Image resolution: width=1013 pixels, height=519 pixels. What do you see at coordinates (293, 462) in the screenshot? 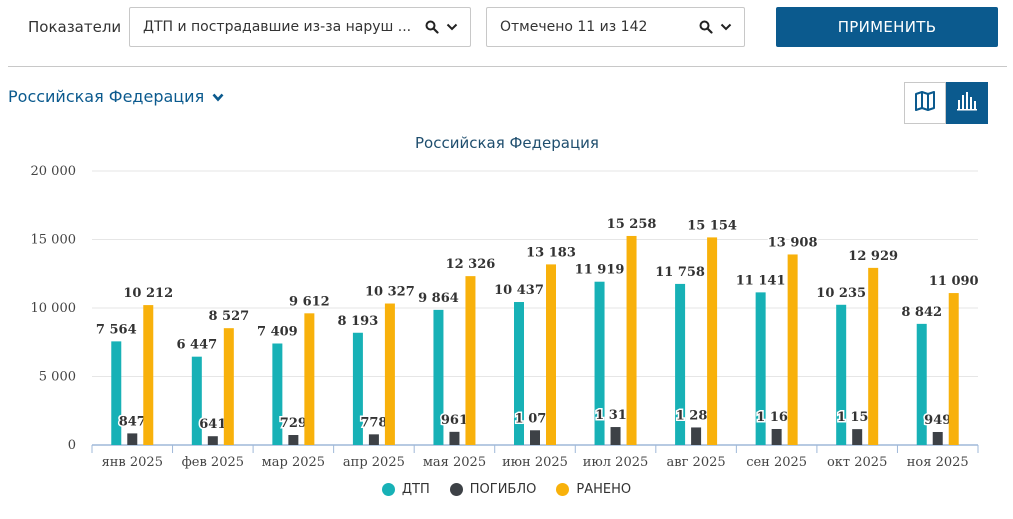
I see `x-tick-label: мар 2025` at bounding box center [293, 462].